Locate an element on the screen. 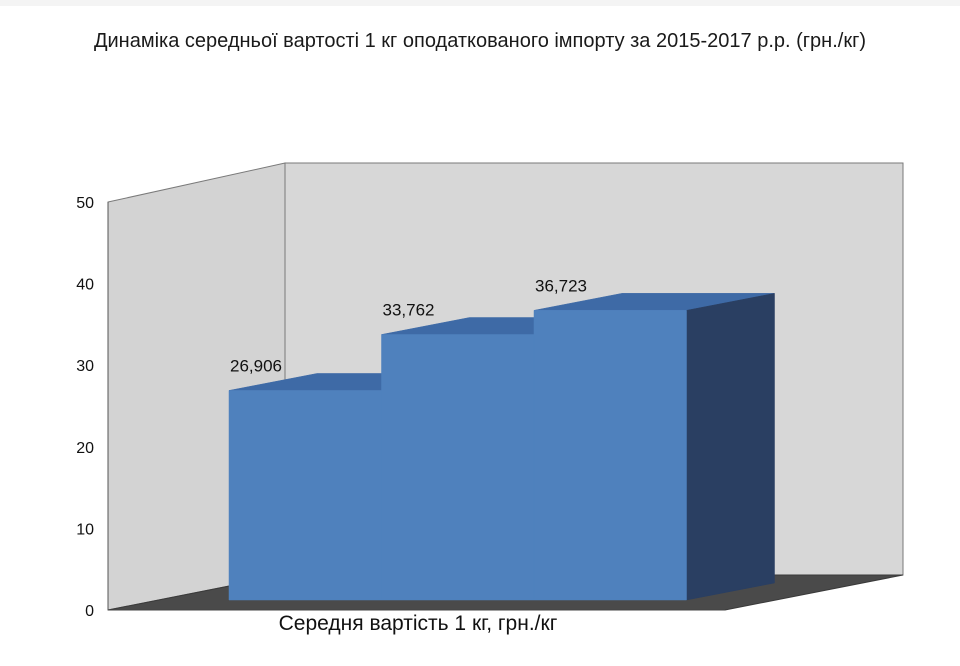  y-tick-label: 40 is located at coordinates (85, 285).